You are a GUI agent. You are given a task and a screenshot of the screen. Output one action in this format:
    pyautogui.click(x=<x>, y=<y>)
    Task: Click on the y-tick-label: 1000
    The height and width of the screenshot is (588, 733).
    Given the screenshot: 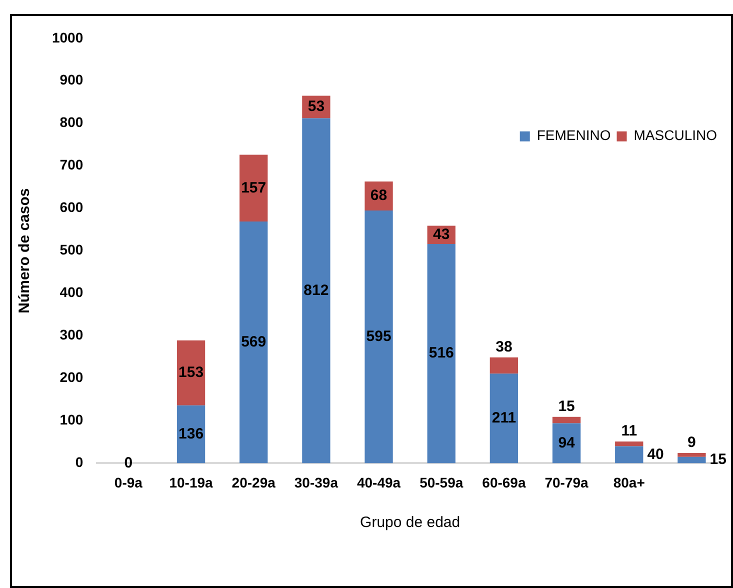 What is the action you would take?
    pyautogui.click(x=68, y=37)
    